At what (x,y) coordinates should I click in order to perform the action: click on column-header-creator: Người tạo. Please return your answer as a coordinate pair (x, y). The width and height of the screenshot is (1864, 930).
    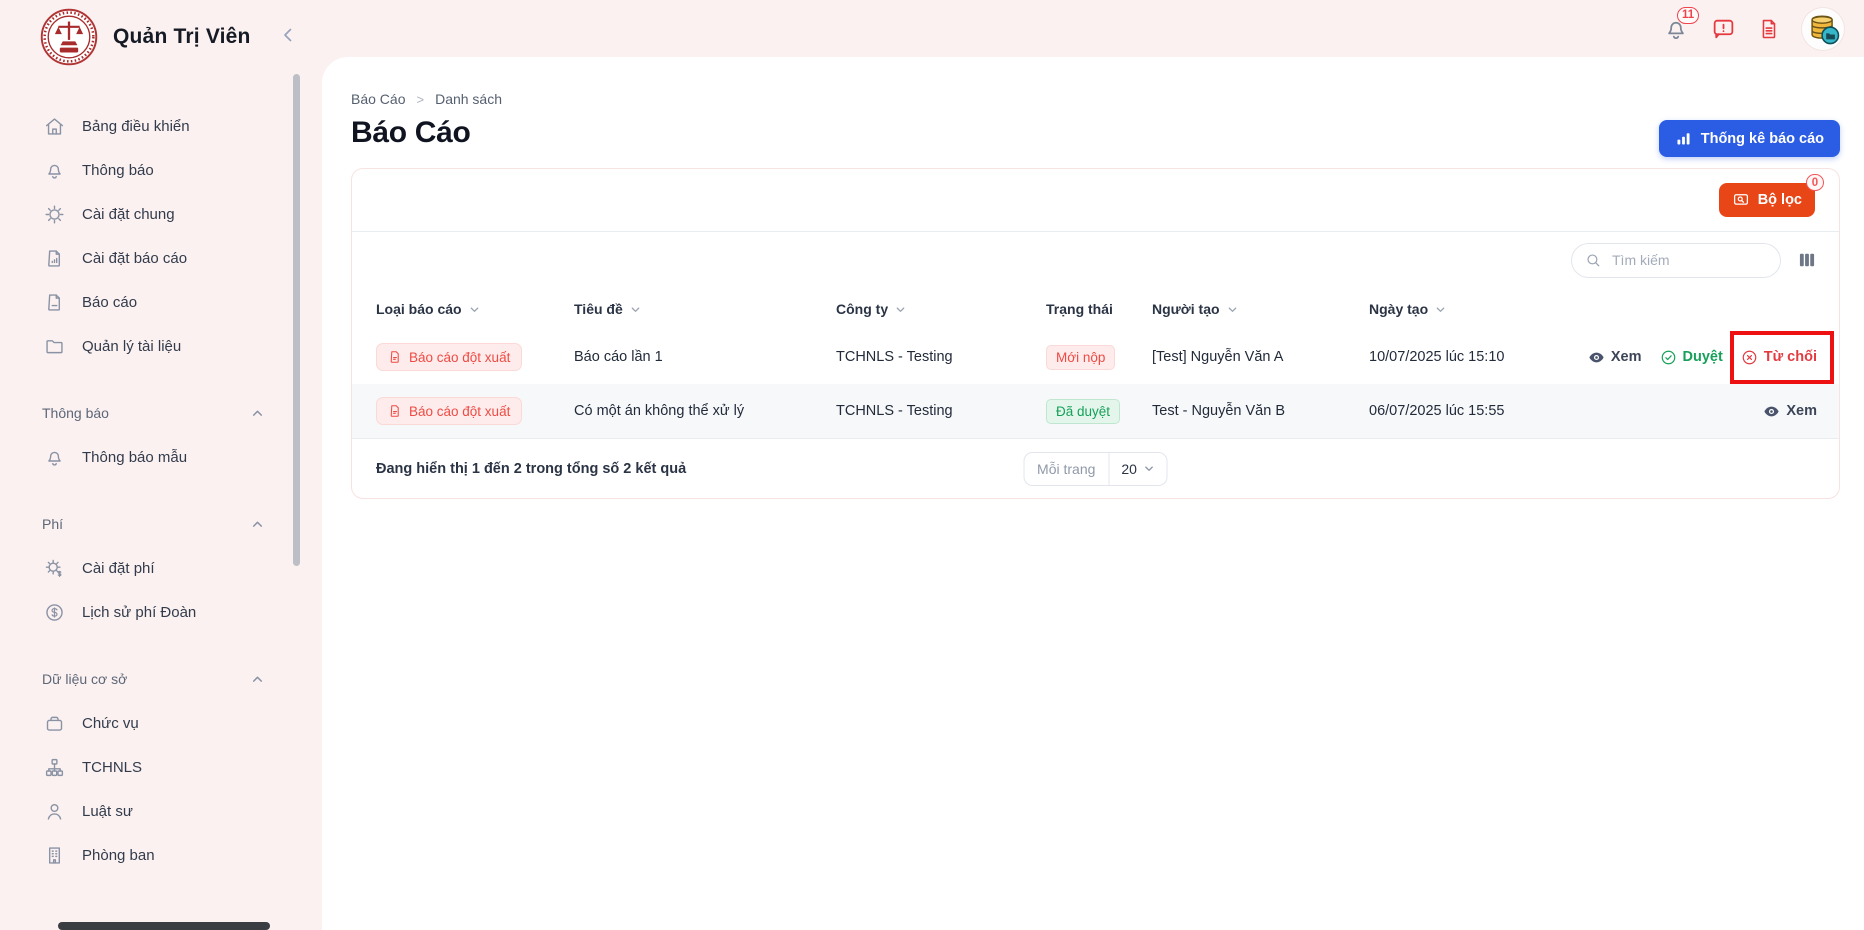
    Looking at the image, I should click on (1260, 309).